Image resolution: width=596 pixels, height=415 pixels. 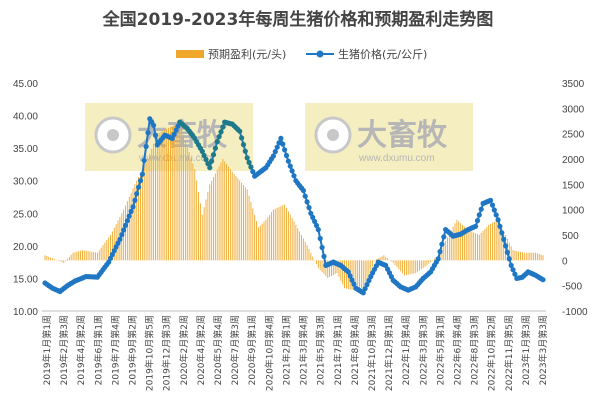 What do you see at coordinates (269, 353) in the screenshot?
I see `x-tick-label: 2020年10月第4周` at bounding box center [269, 353].